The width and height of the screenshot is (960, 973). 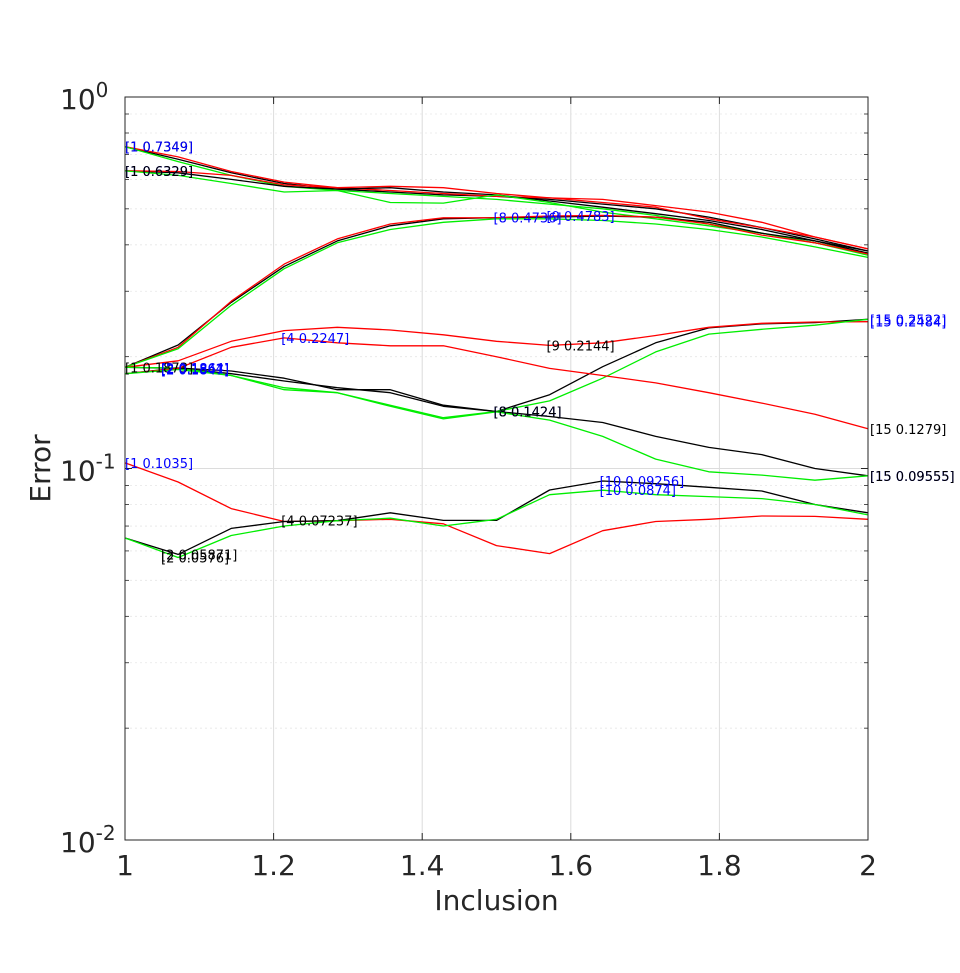 What do you see at coordinates (159, 368) in the screenshot?
I see `data-tip-7: [1 0.1873]` at bounding box center [159, 368].